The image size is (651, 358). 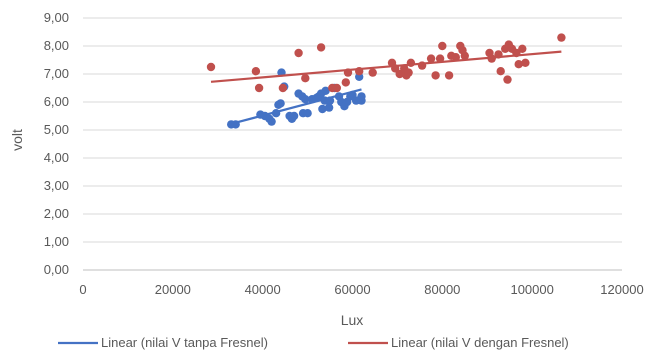 I want to click on data-points, so click(x=386, y=81).